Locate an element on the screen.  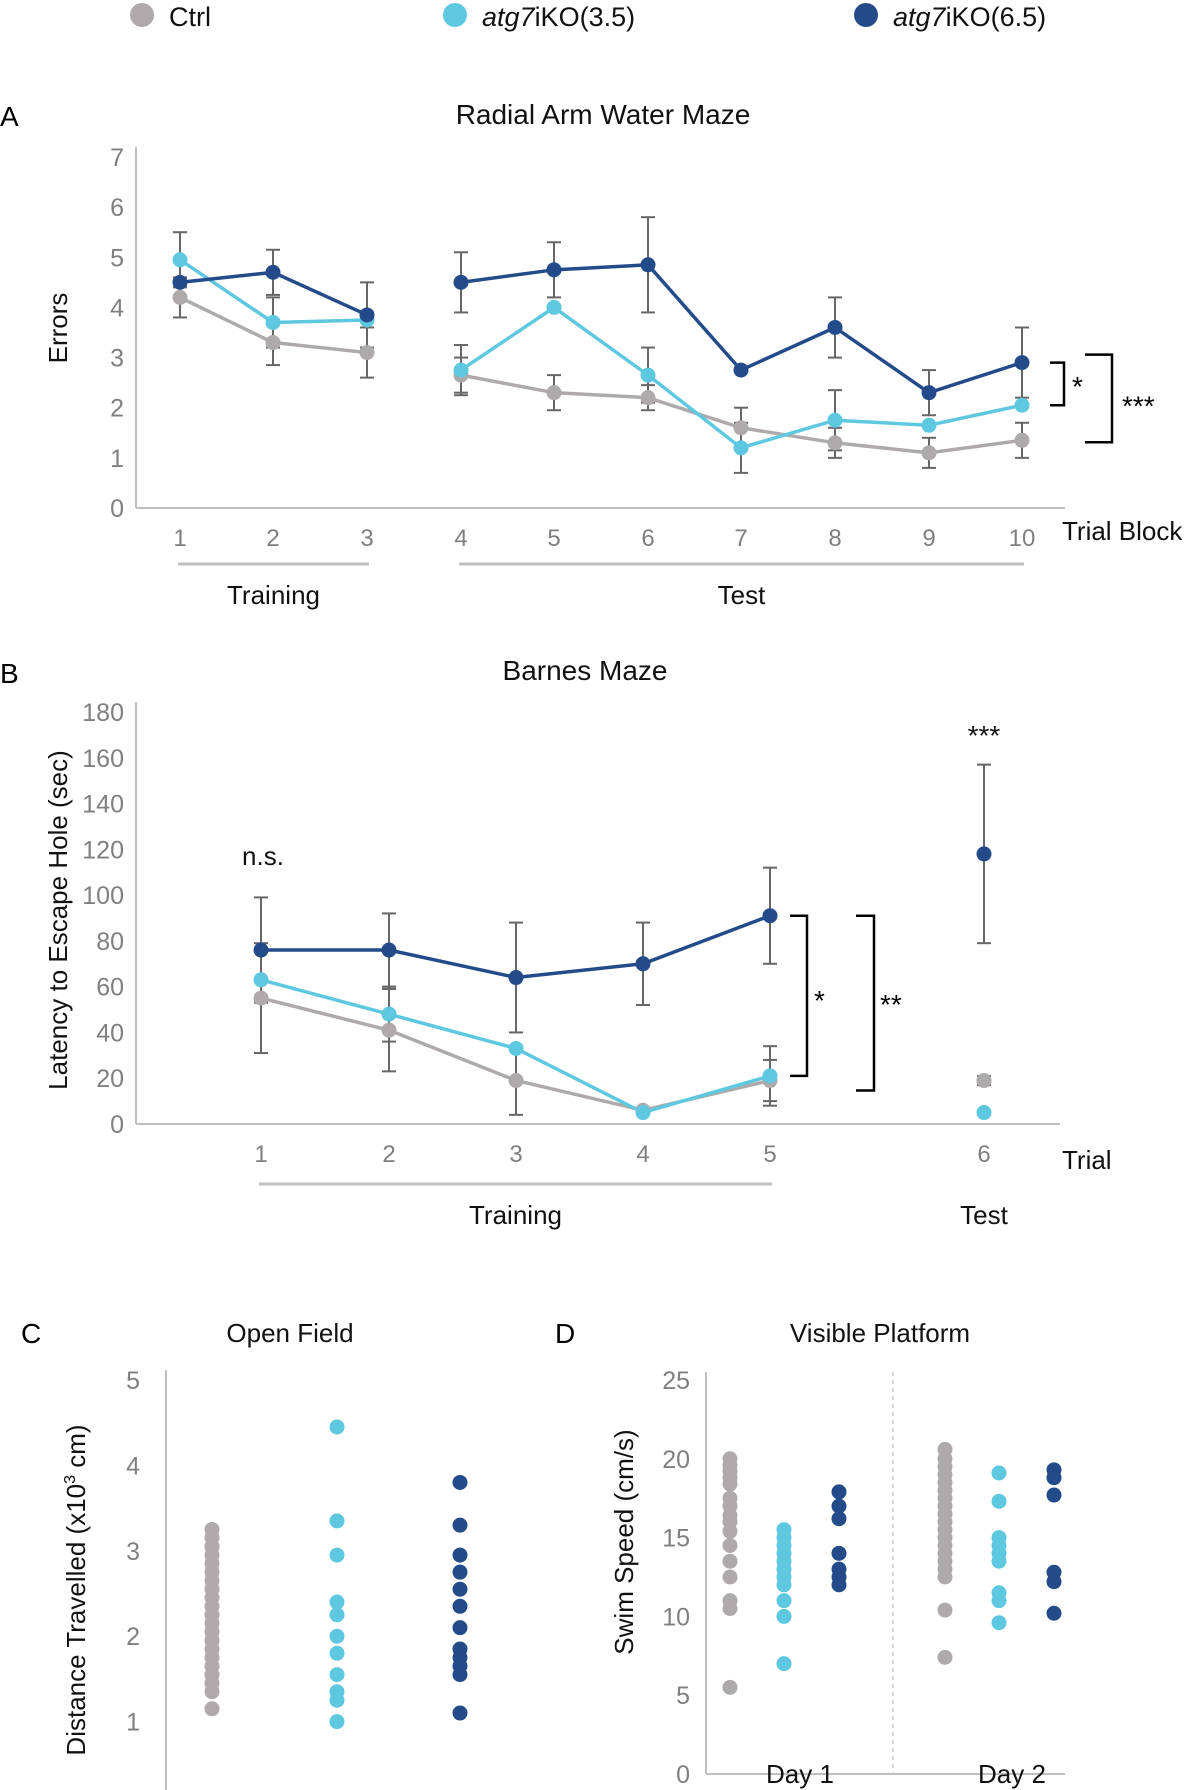
y-tick-label: 6 is located at coordinates (117, 208).